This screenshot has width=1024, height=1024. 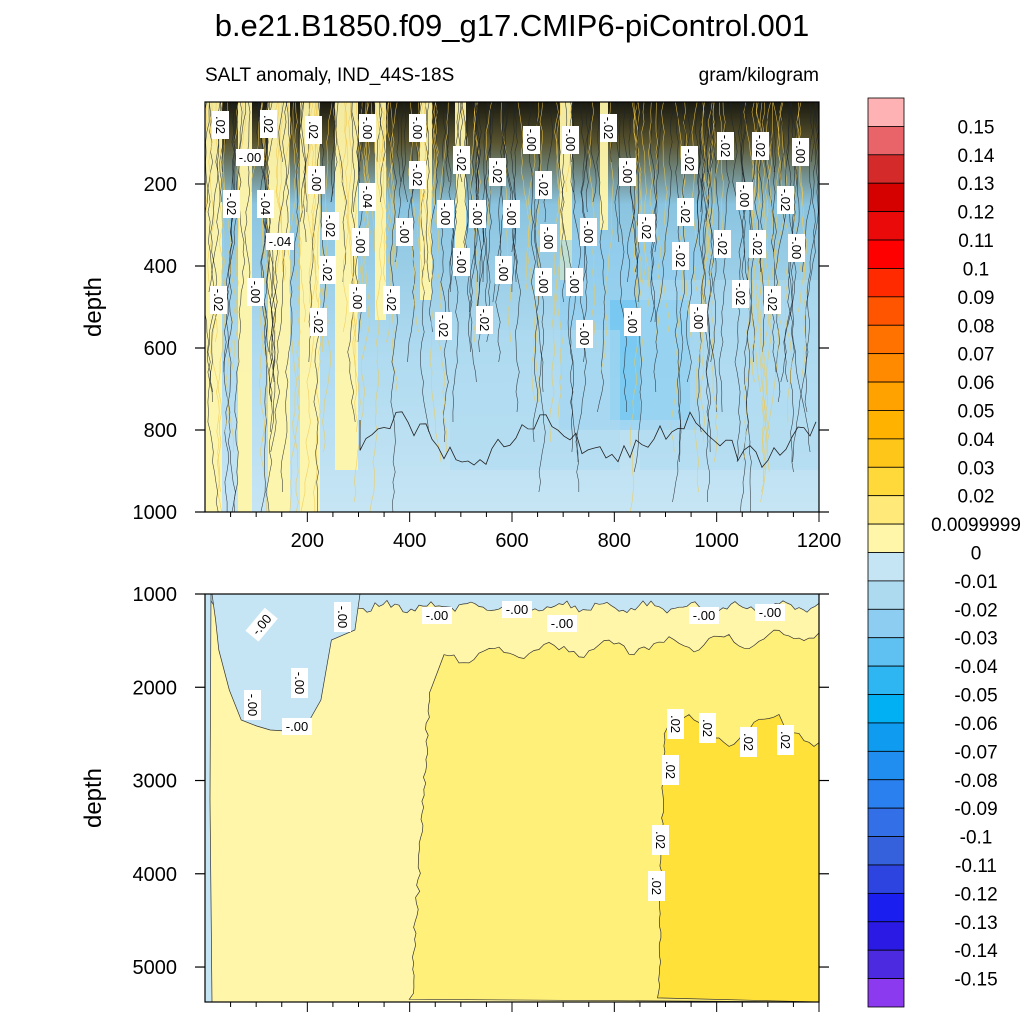 I want to click on colorbar-label: 0.09, so click(x=976, y=298).